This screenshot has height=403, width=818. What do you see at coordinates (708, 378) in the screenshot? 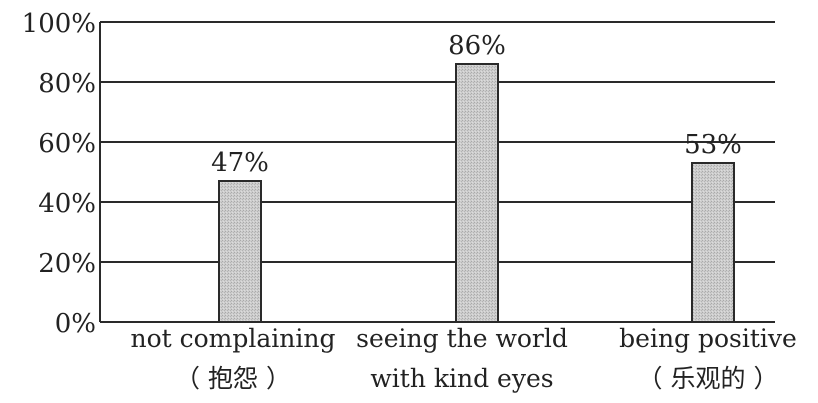
I see `x-category-label: （ 乐观的 ）` at bounding box center [708, 378].